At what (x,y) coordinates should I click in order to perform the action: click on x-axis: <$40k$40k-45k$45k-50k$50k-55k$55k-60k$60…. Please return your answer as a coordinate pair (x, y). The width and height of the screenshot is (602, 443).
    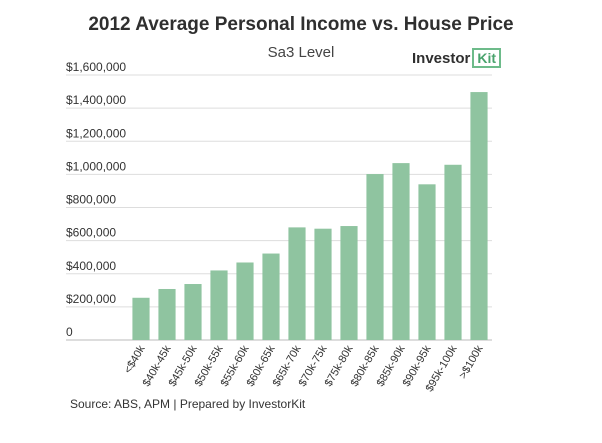
    Looking at the image, I should click on (304, 368).